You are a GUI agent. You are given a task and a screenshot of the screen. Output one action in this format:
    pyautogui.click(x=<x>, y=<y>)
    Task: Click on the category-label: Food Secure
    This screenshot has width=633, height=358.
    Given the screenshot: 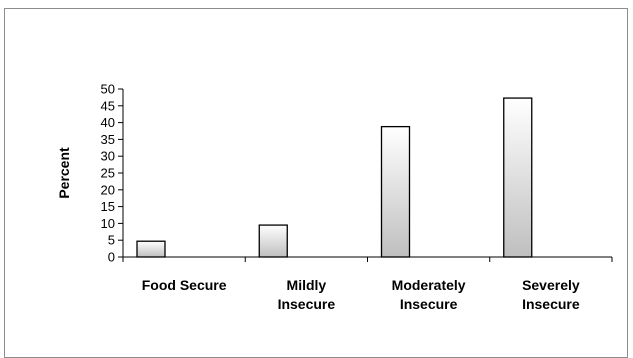 What is the action you would take?
    pyautogui.click(x=184, y=285)
    